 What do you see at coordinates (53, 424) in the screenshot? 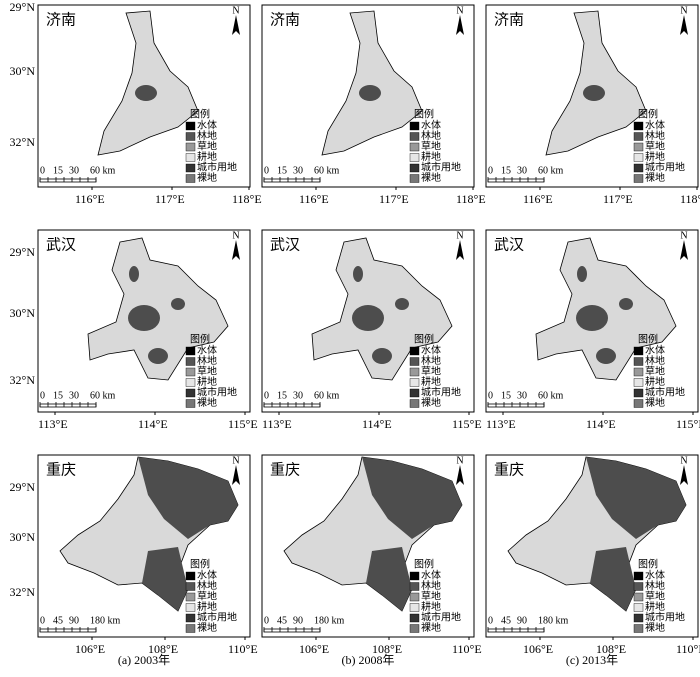
I see `lon-label: 113°E` at bounding box center [53, 424].